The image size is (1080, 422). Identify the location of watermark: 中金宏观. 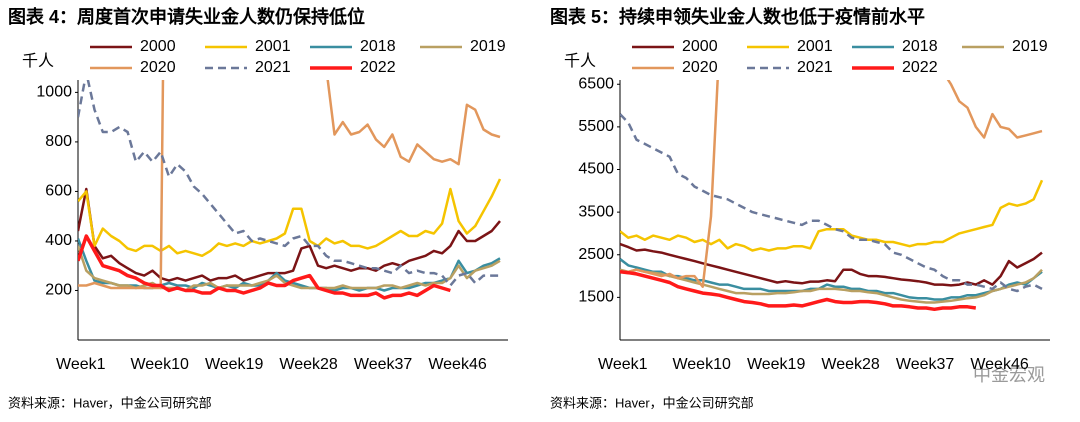
(1009, 375).